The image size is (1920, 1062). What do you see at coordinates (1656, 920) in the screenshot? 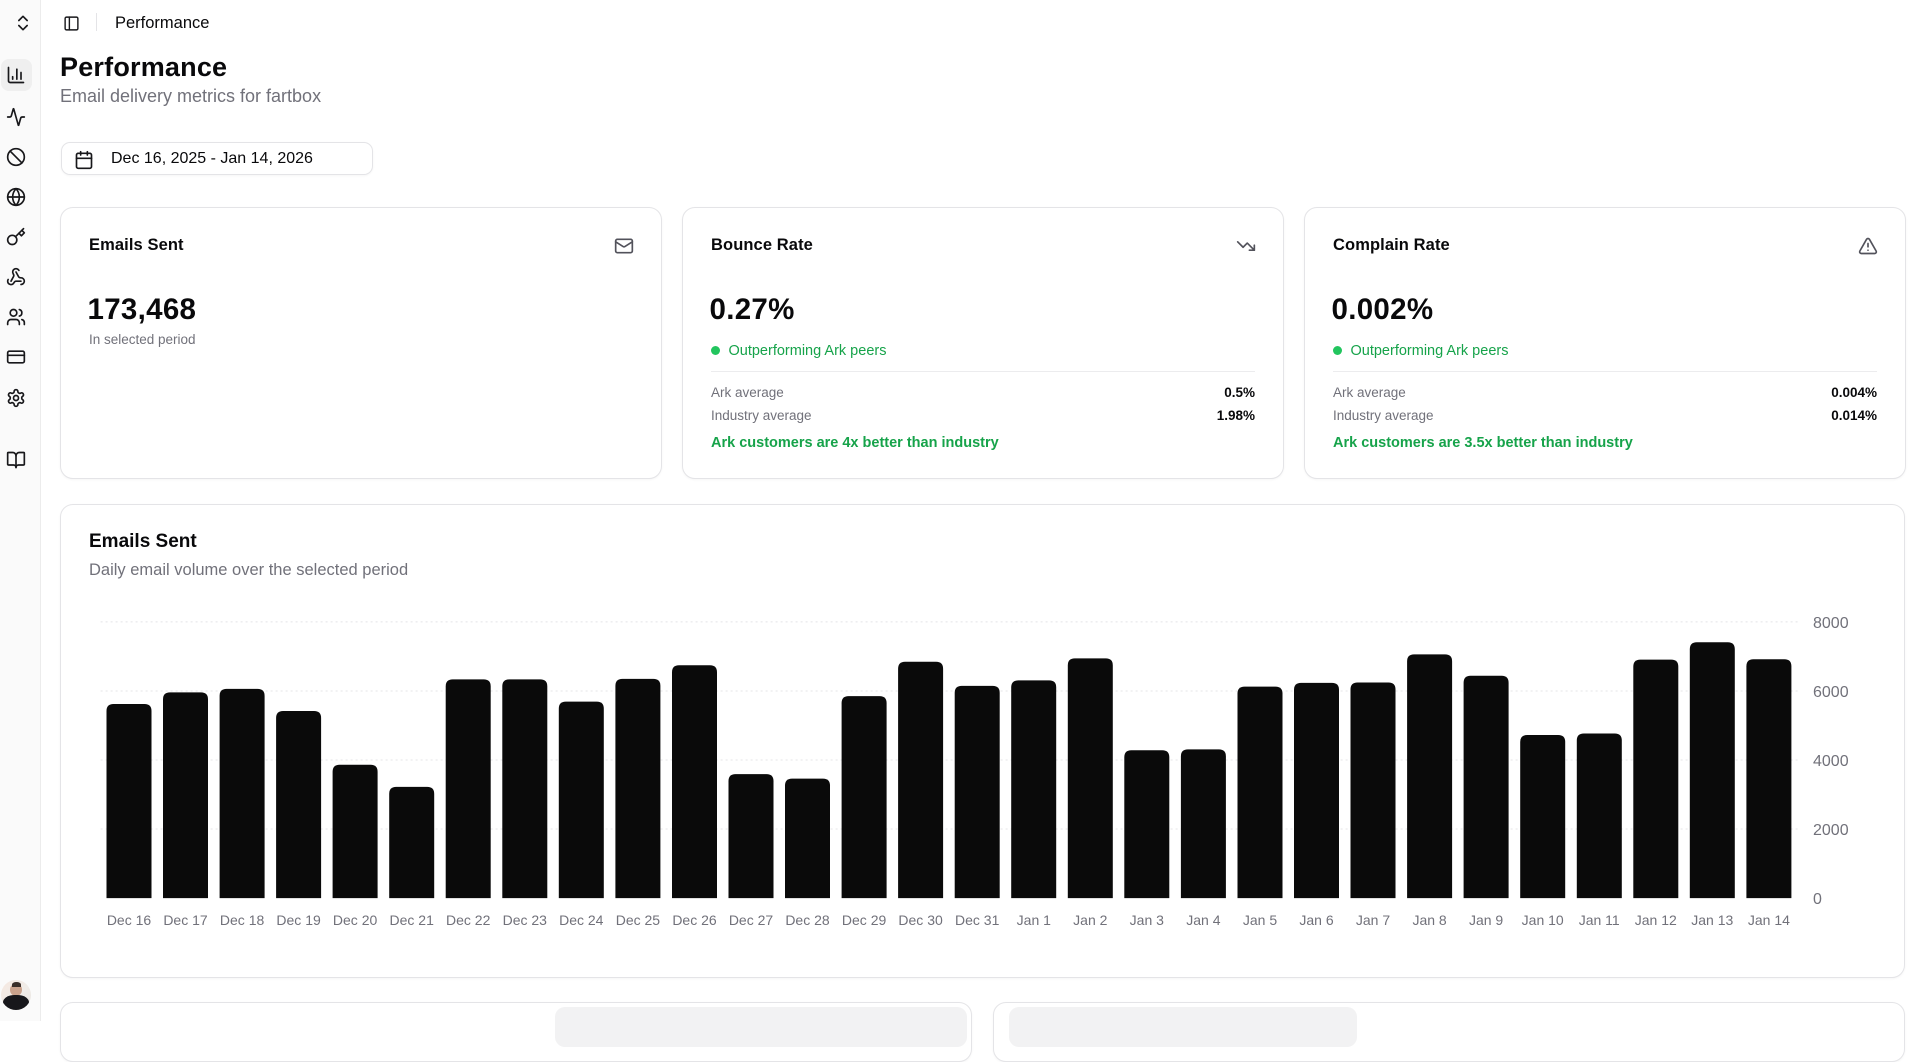
I see `svg-text: Jan 12` at bounding box center [1656, 920].